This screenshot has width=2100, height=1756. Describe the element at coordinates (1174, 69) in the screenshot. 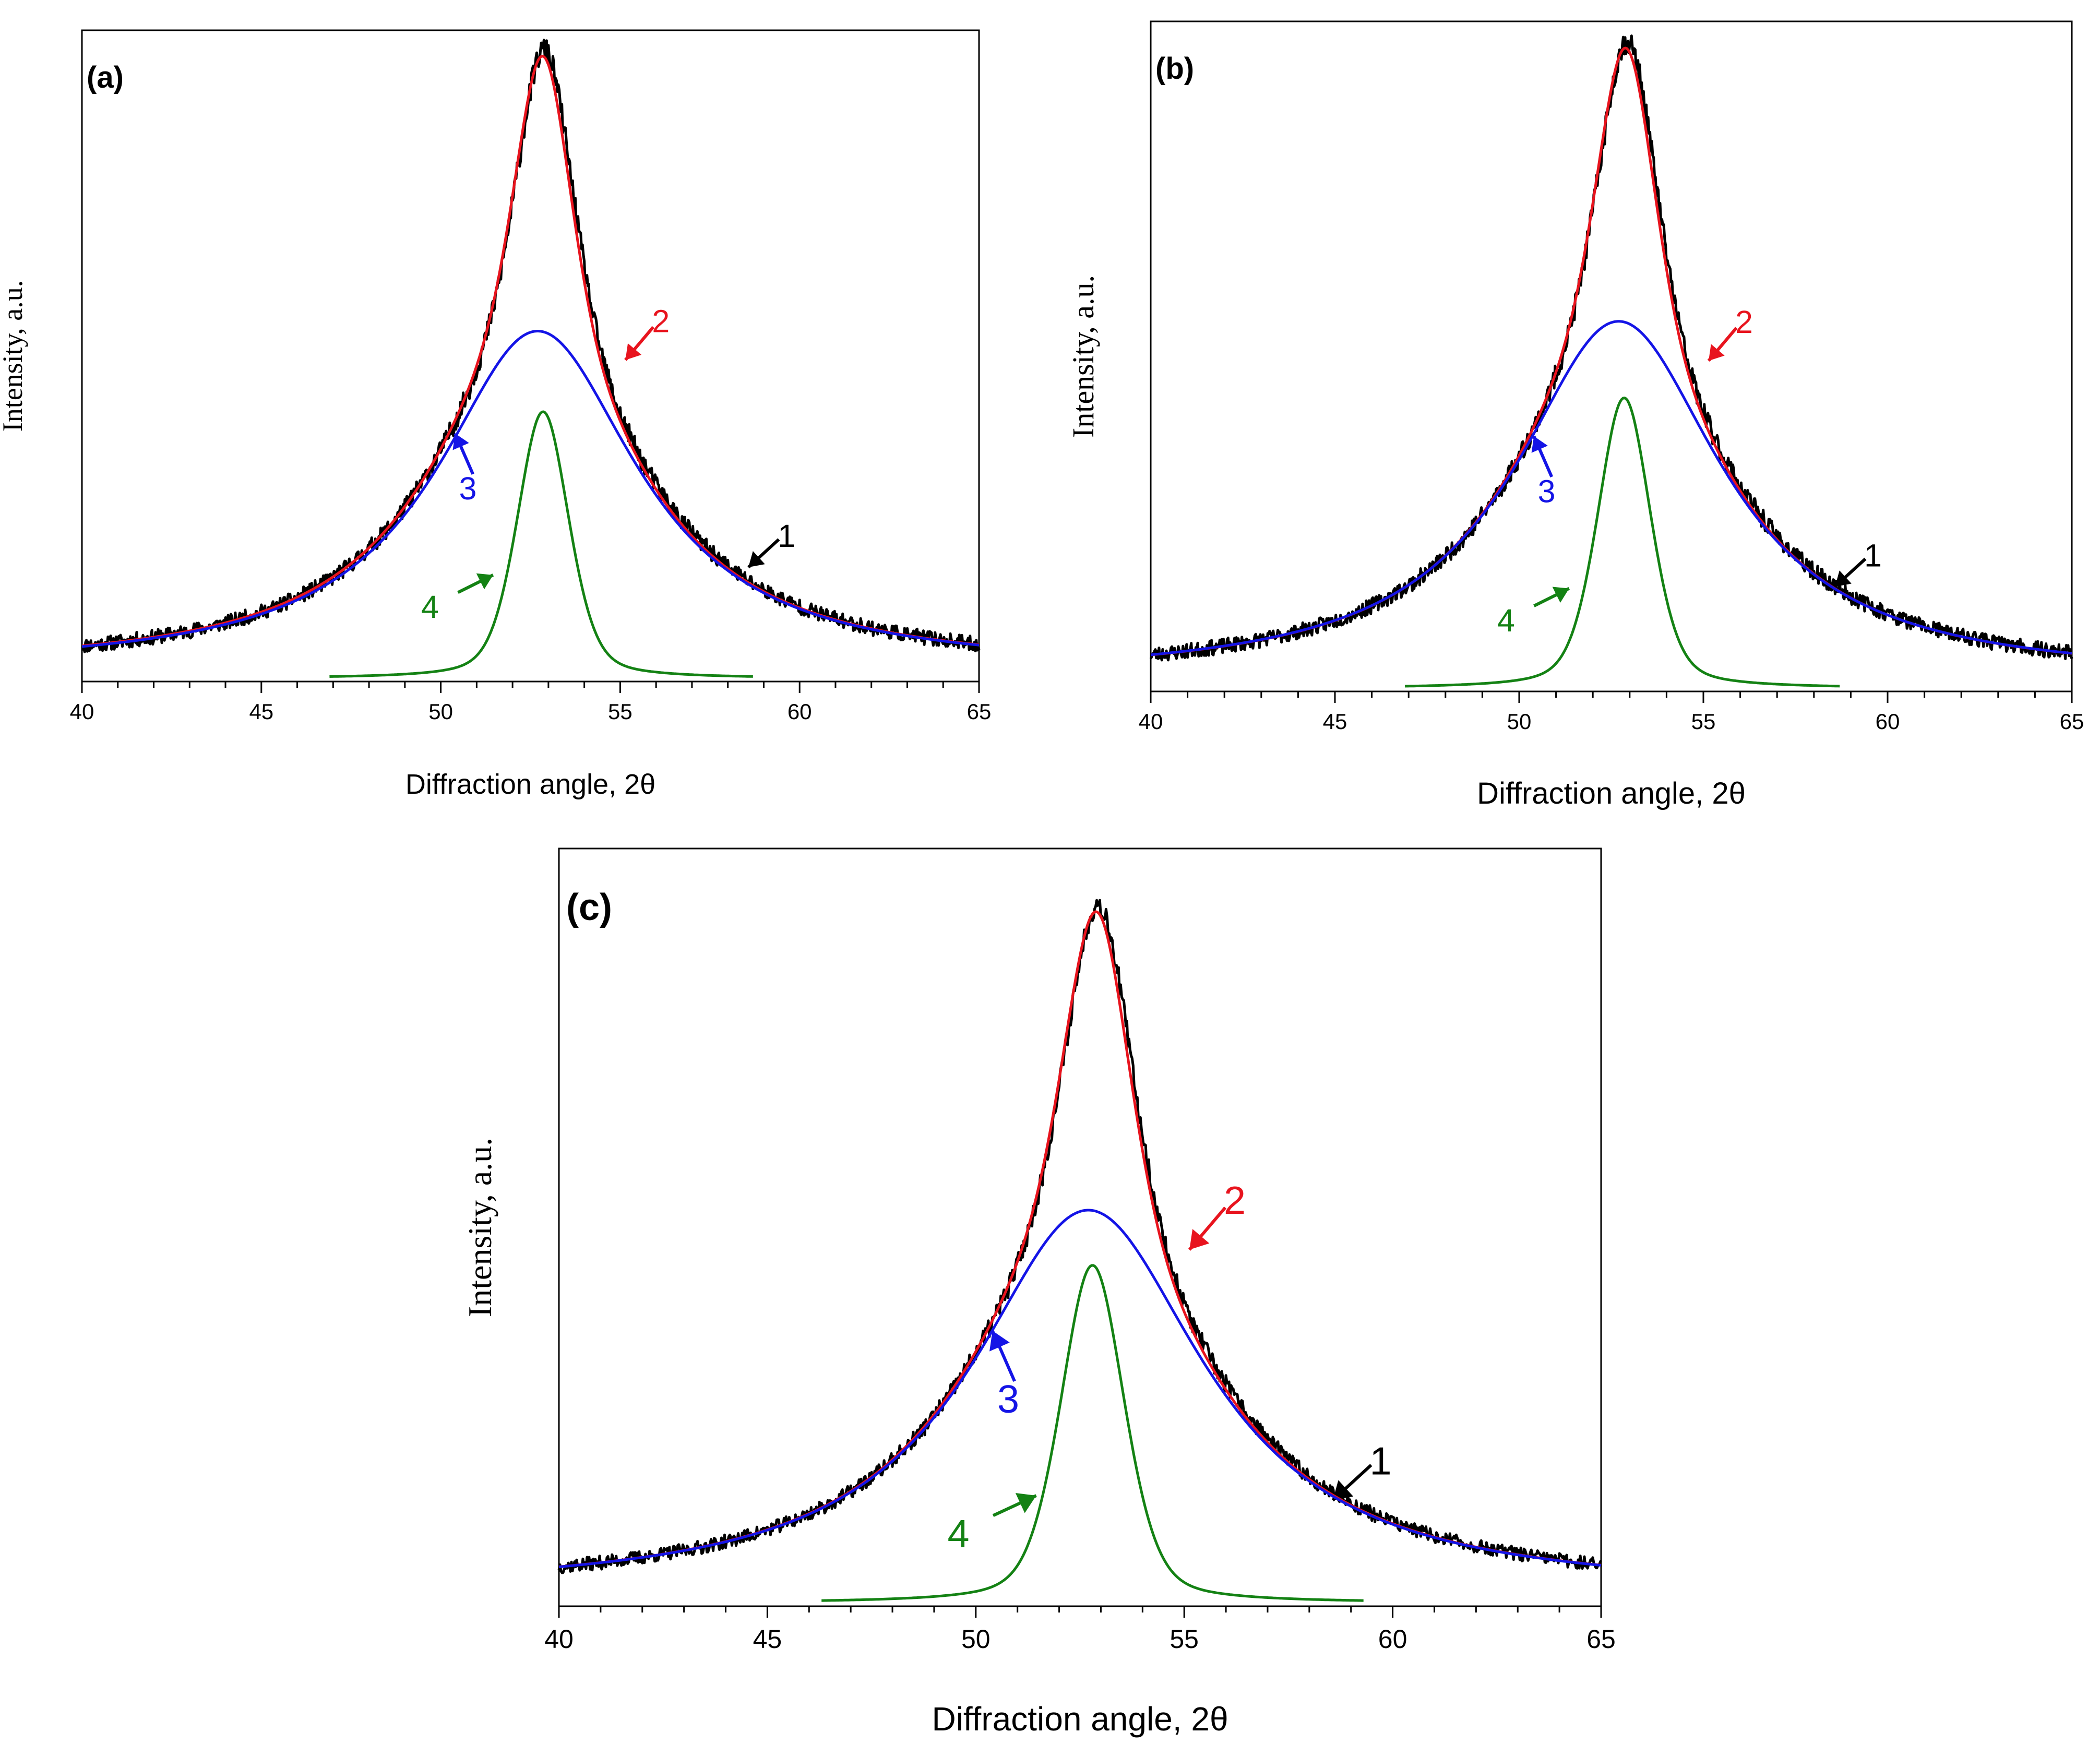

I see `panel-label: (b)` at that location.